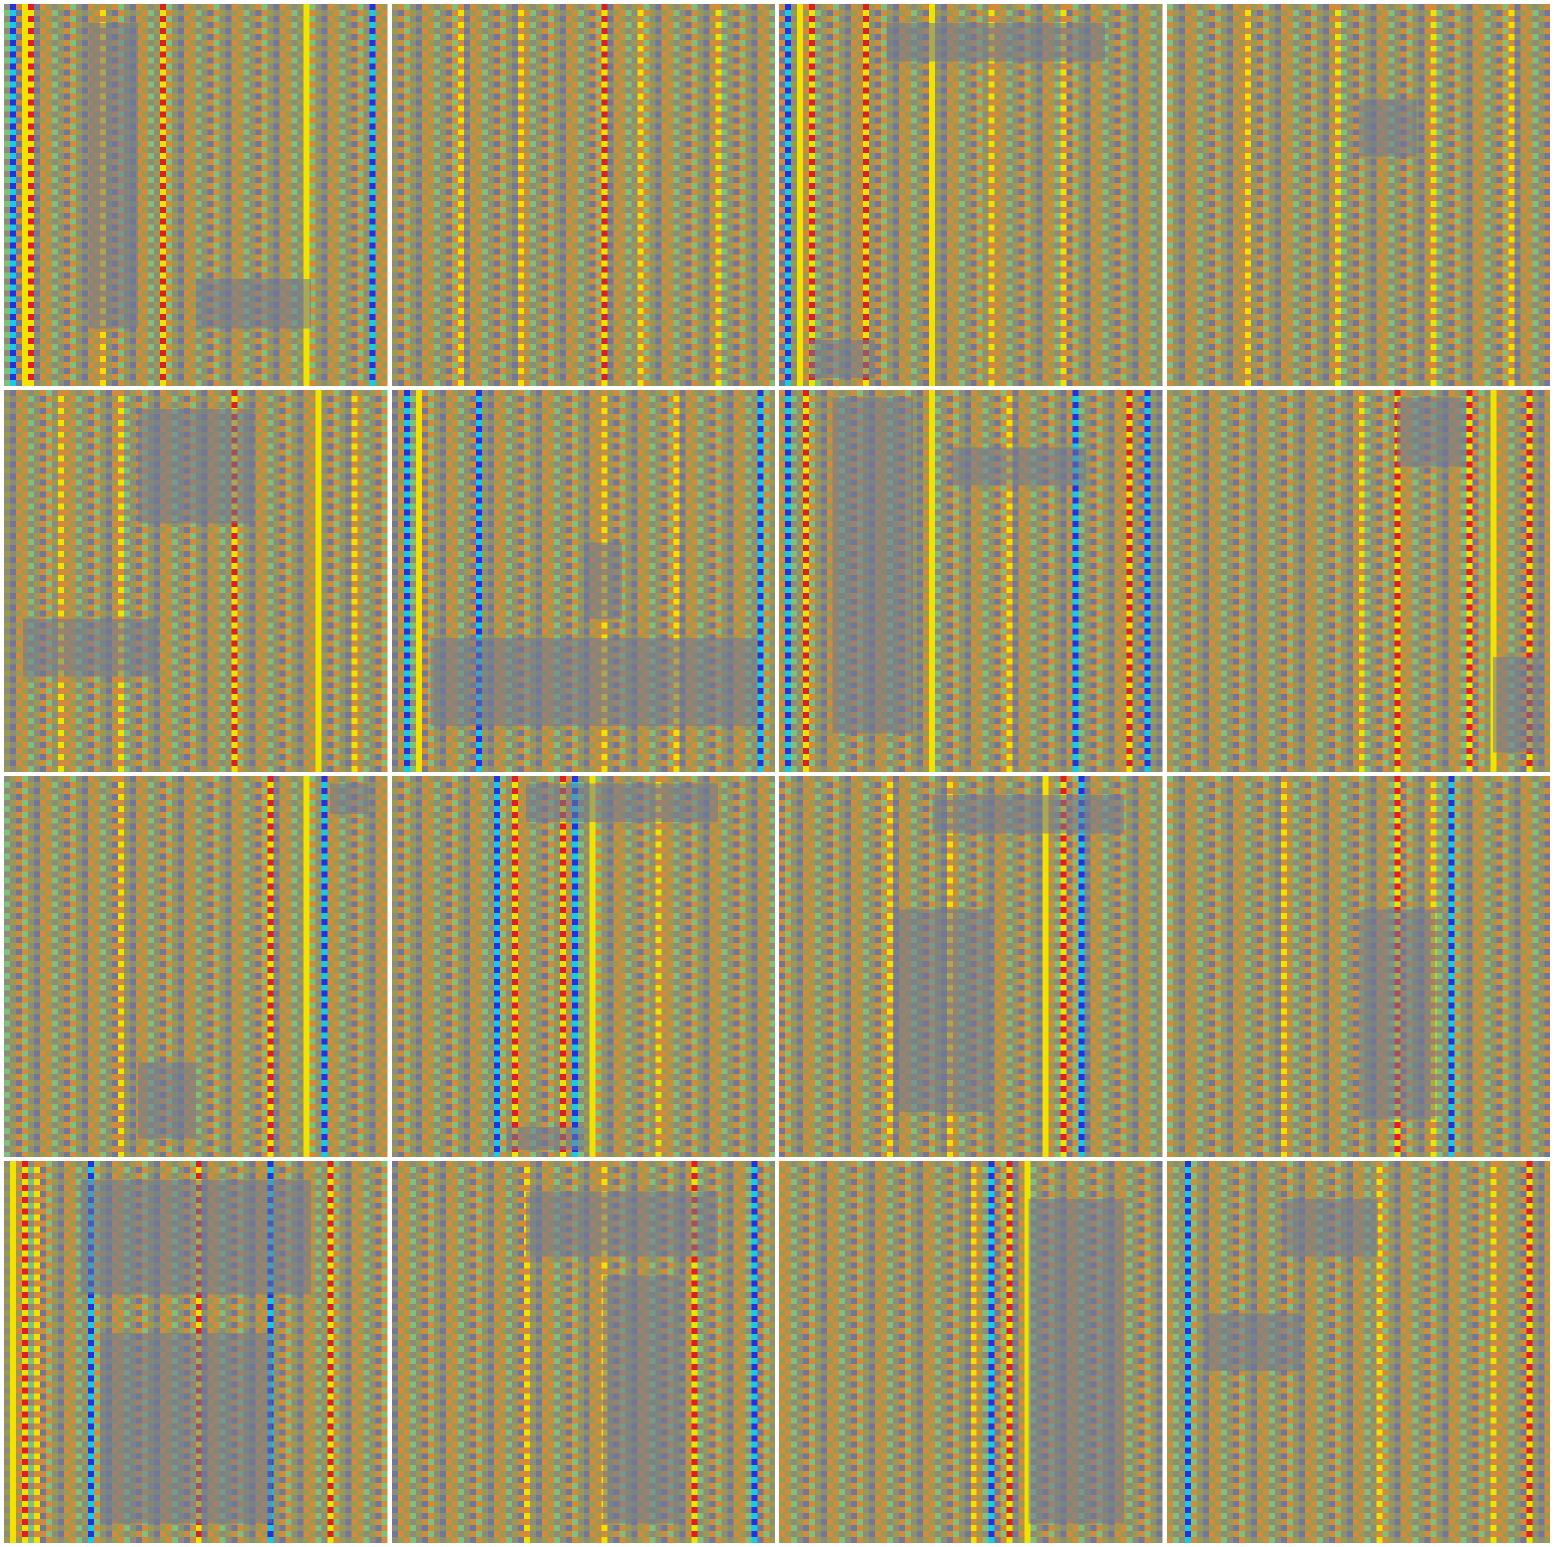  Describe the element at coordinates (584, 195) in the screenshot. I see `tile-r1-c2` at that location.